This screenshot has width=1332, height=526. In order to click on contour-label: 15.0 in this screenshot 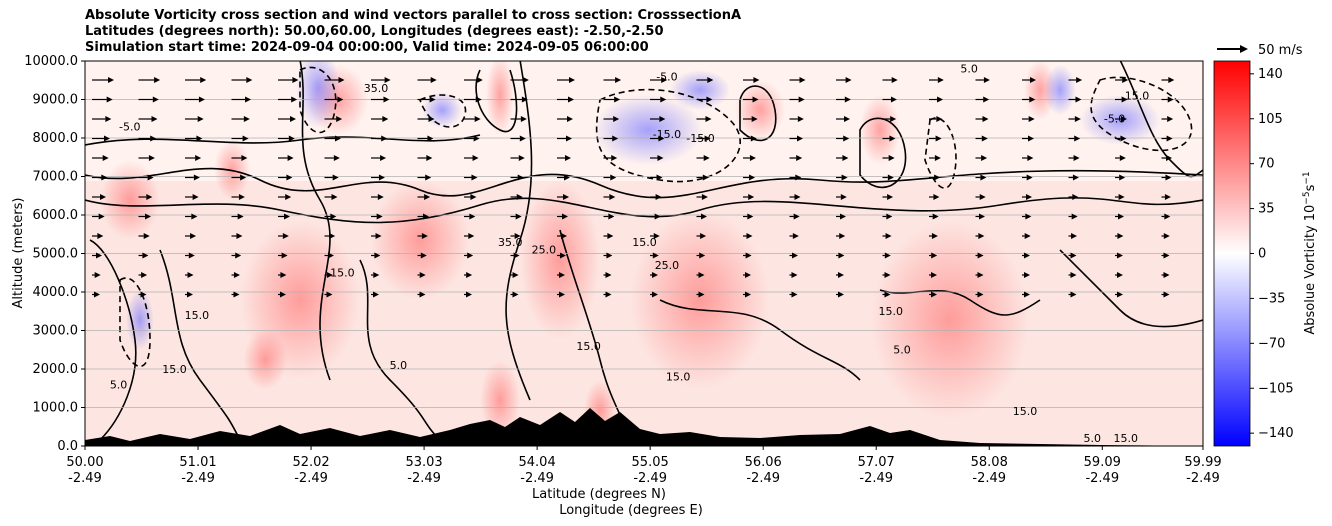, I will do `click(174, 369)`.